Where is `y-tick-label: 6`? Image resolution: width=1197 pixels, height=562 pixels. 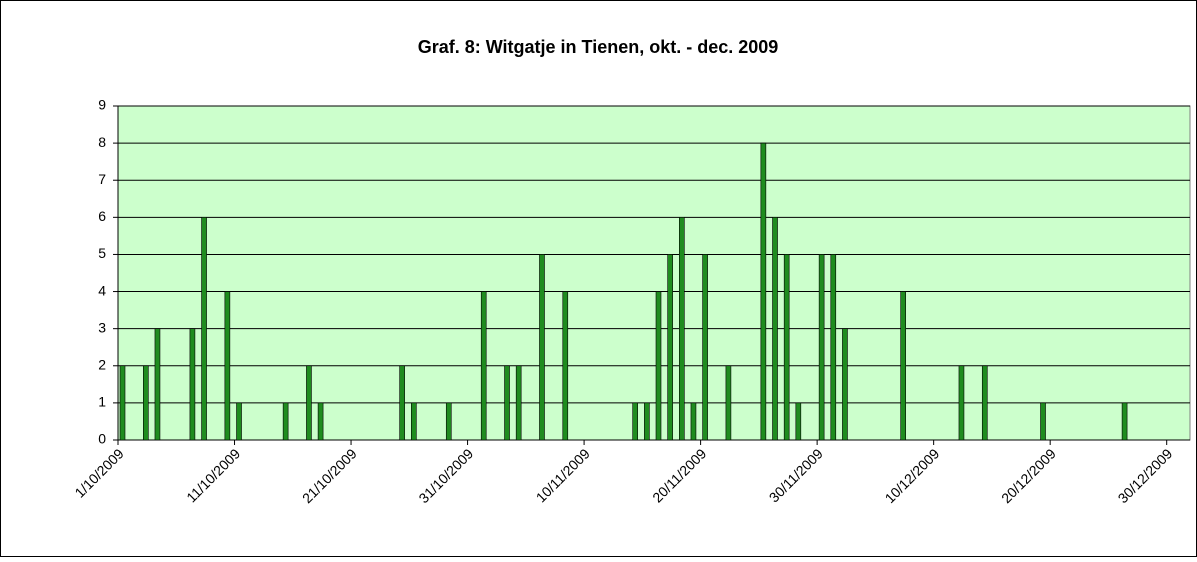
y-tick-label: 6 is located at coordinates (102, 216).